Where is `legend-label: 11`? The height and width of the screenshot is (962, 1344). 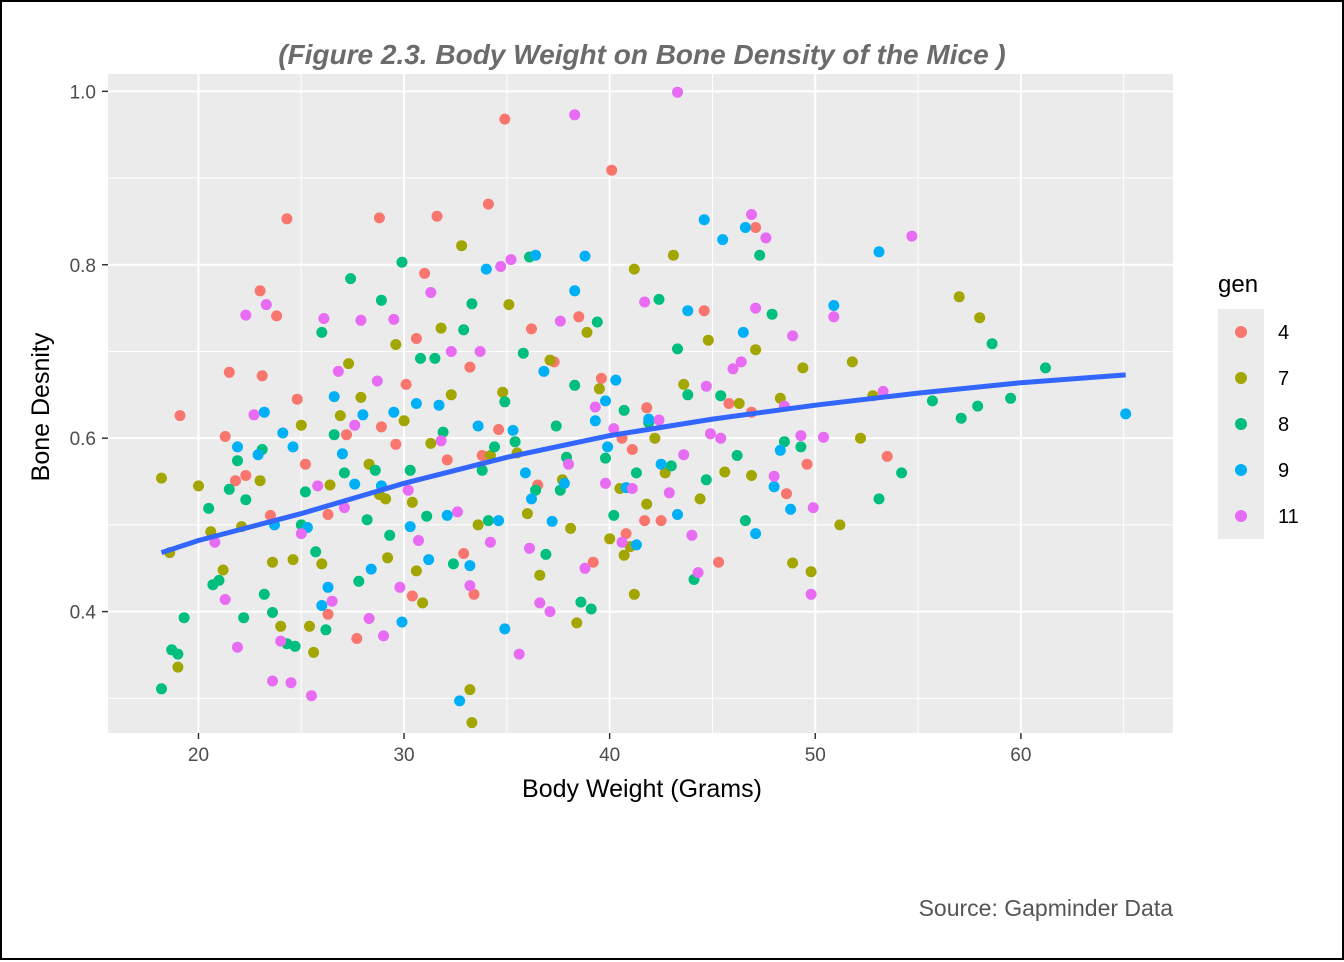
legend-label: 11 is located at coordinates (1288, 517).